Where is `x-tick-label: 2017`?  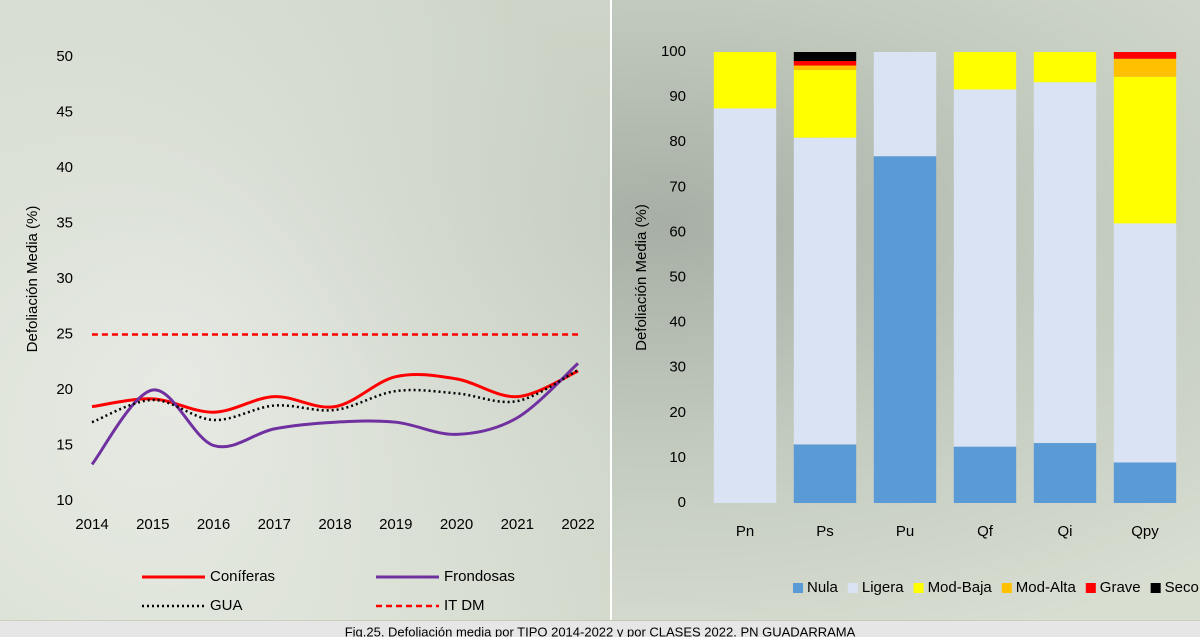 x-tick-label: 2017 is located at coordinates (274, 524).